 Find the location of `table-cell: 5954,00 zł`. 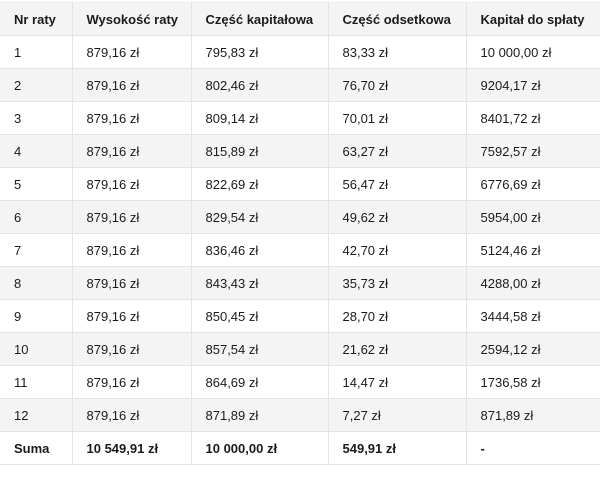

table-cell: 5954,00 zł is located at coordinates (533, 217).